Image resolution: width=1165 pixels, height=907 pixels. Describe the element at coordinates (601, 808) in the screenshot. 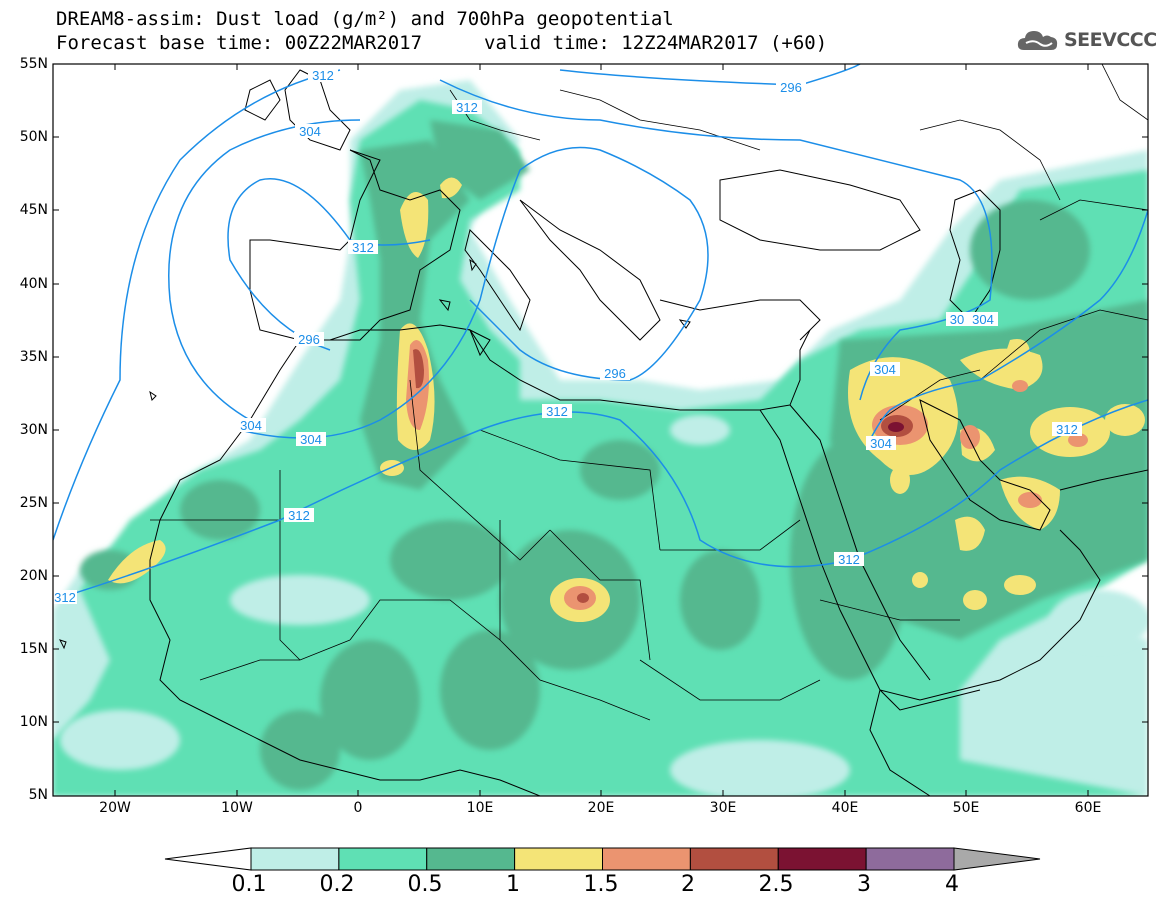

I see `lon-label: 20E` at that location.